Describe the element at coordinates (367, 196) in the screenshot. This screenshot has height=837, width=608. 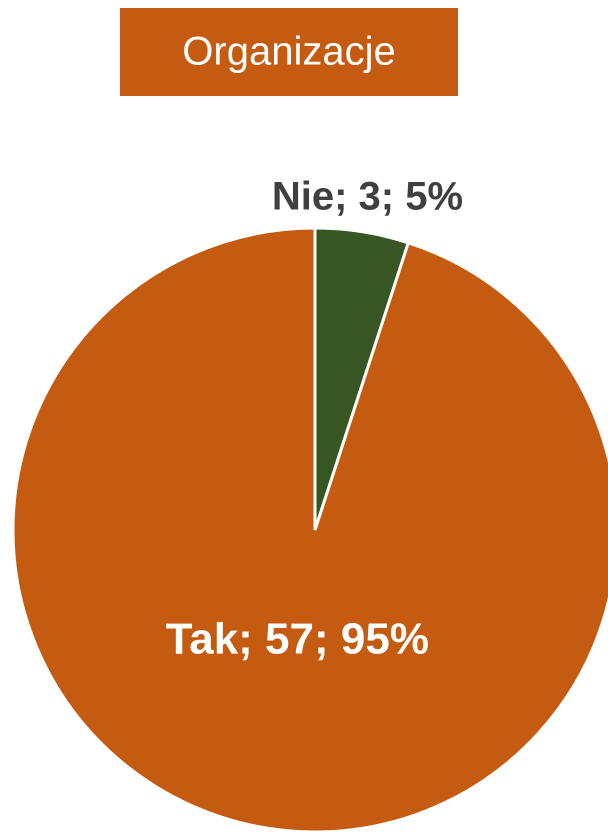
I see `data-label: Nie; 3; 5%` at that location.